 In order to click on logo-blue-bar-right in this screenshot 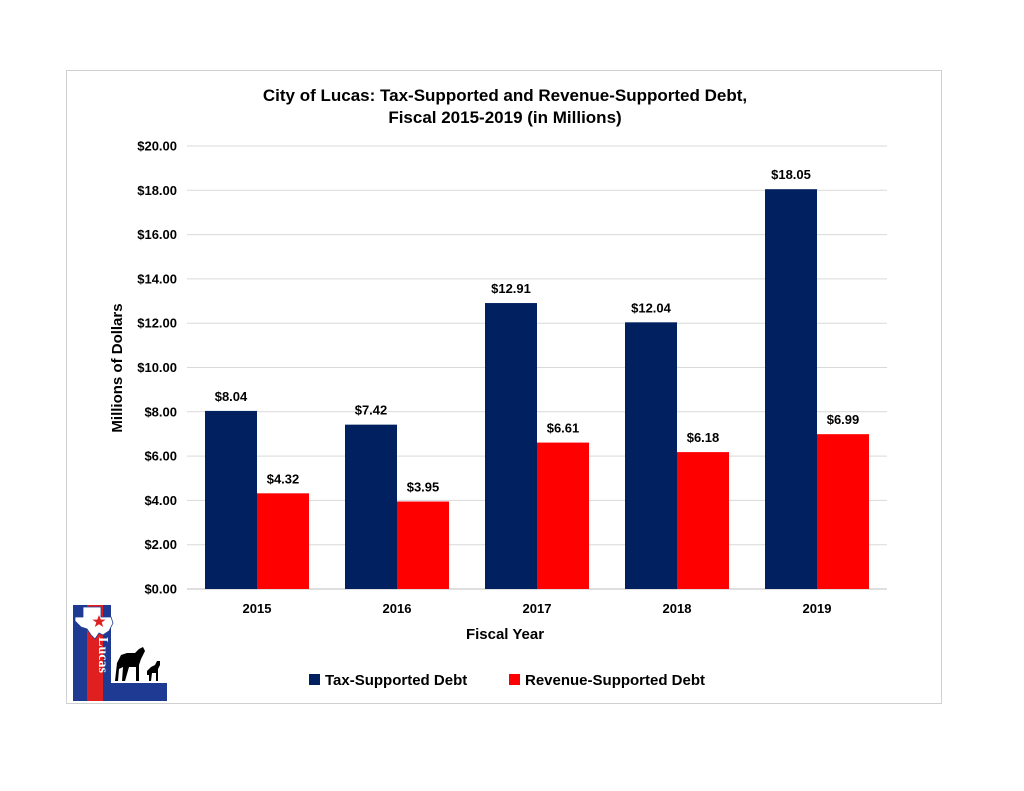, I will do `click(107, 653)`.